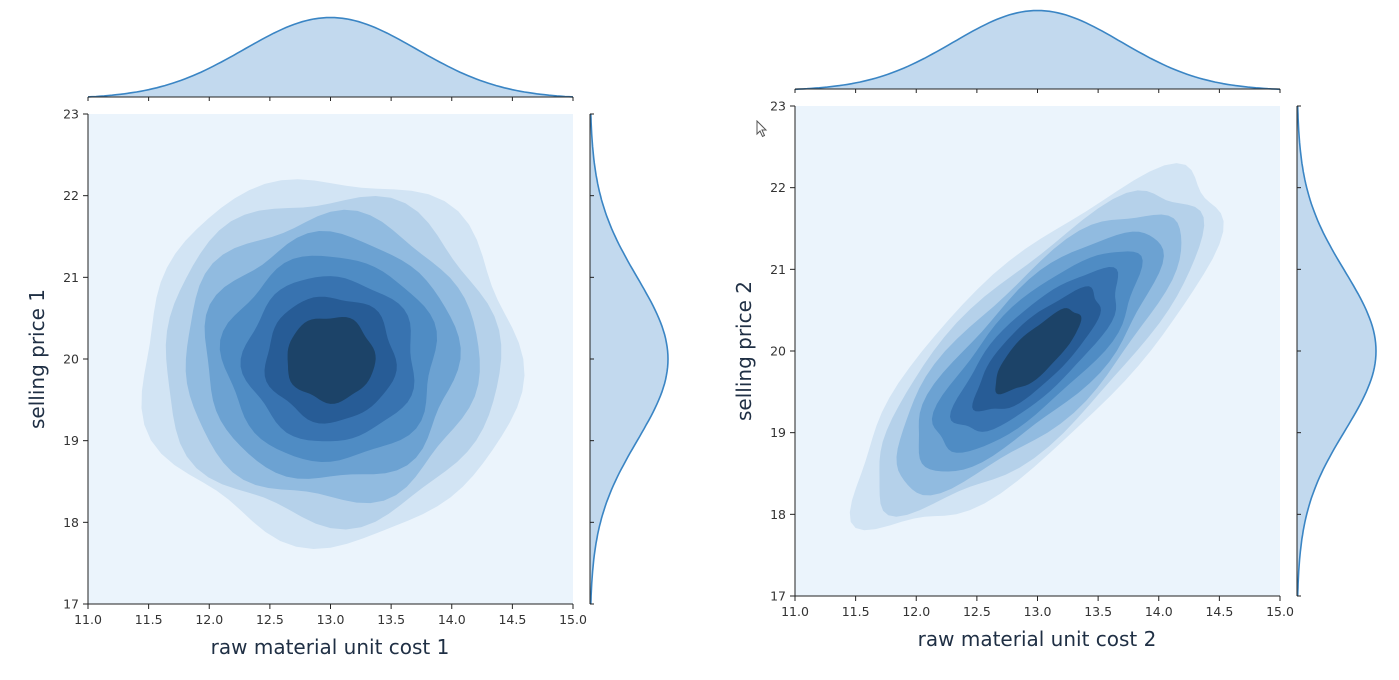 The width and height of the screenshot is (1399, 680). What do you see at coordinates (37, 359) in the screenshot?
I see `joint-plot-1-y-label: selling price 1` at bounding box center [37, 359].